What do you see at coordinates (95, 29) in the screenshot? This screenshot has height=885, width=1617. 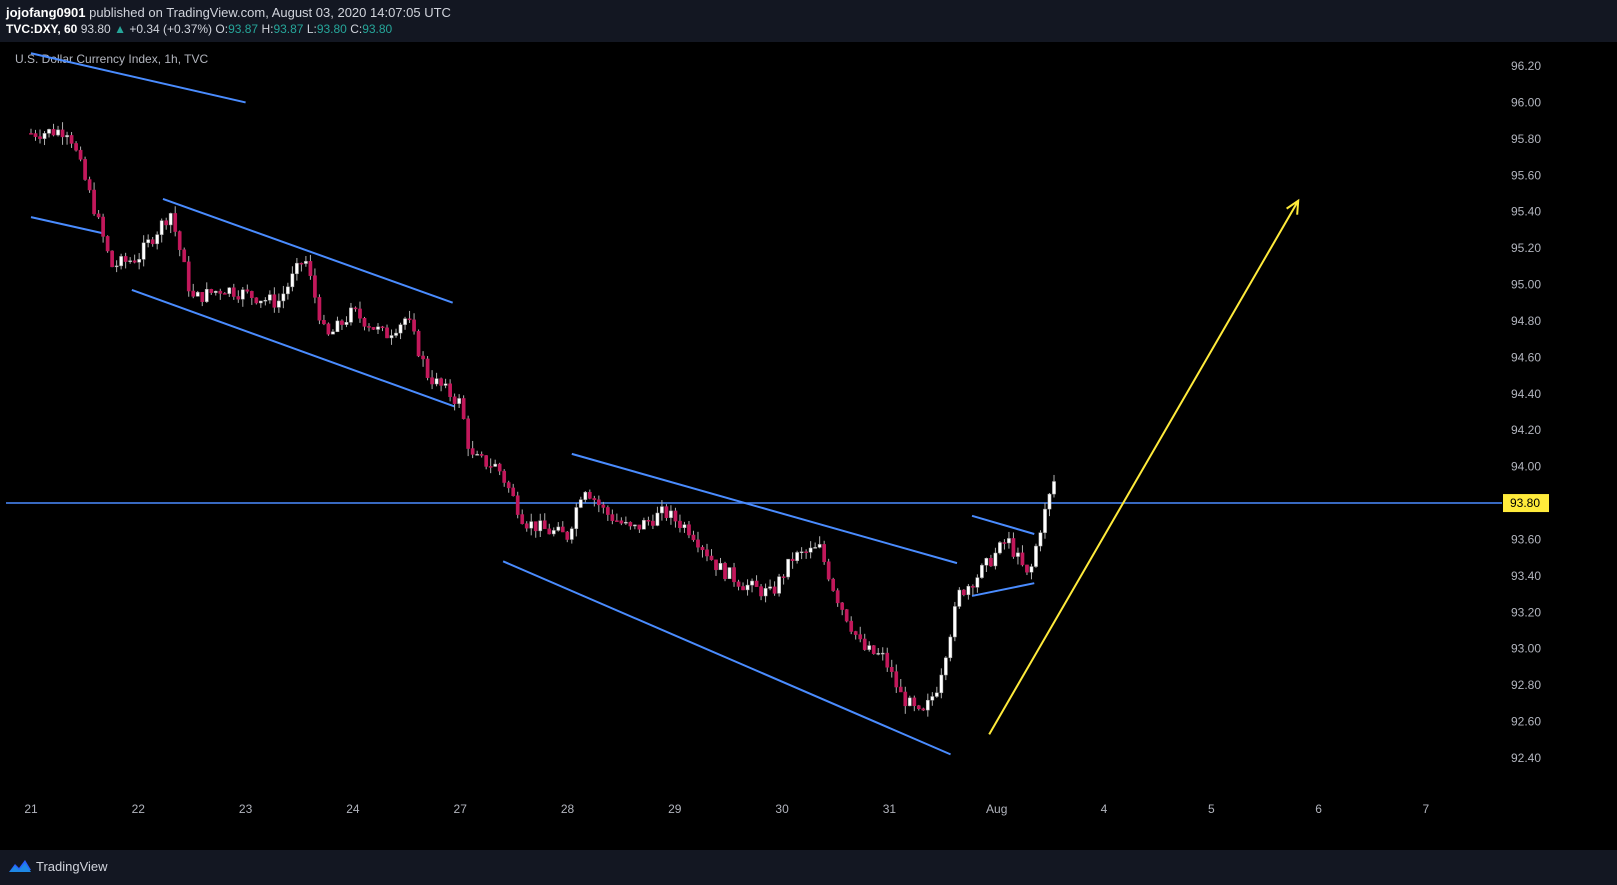 I see `last-price: 93.80` at bounding box center [95, 29].